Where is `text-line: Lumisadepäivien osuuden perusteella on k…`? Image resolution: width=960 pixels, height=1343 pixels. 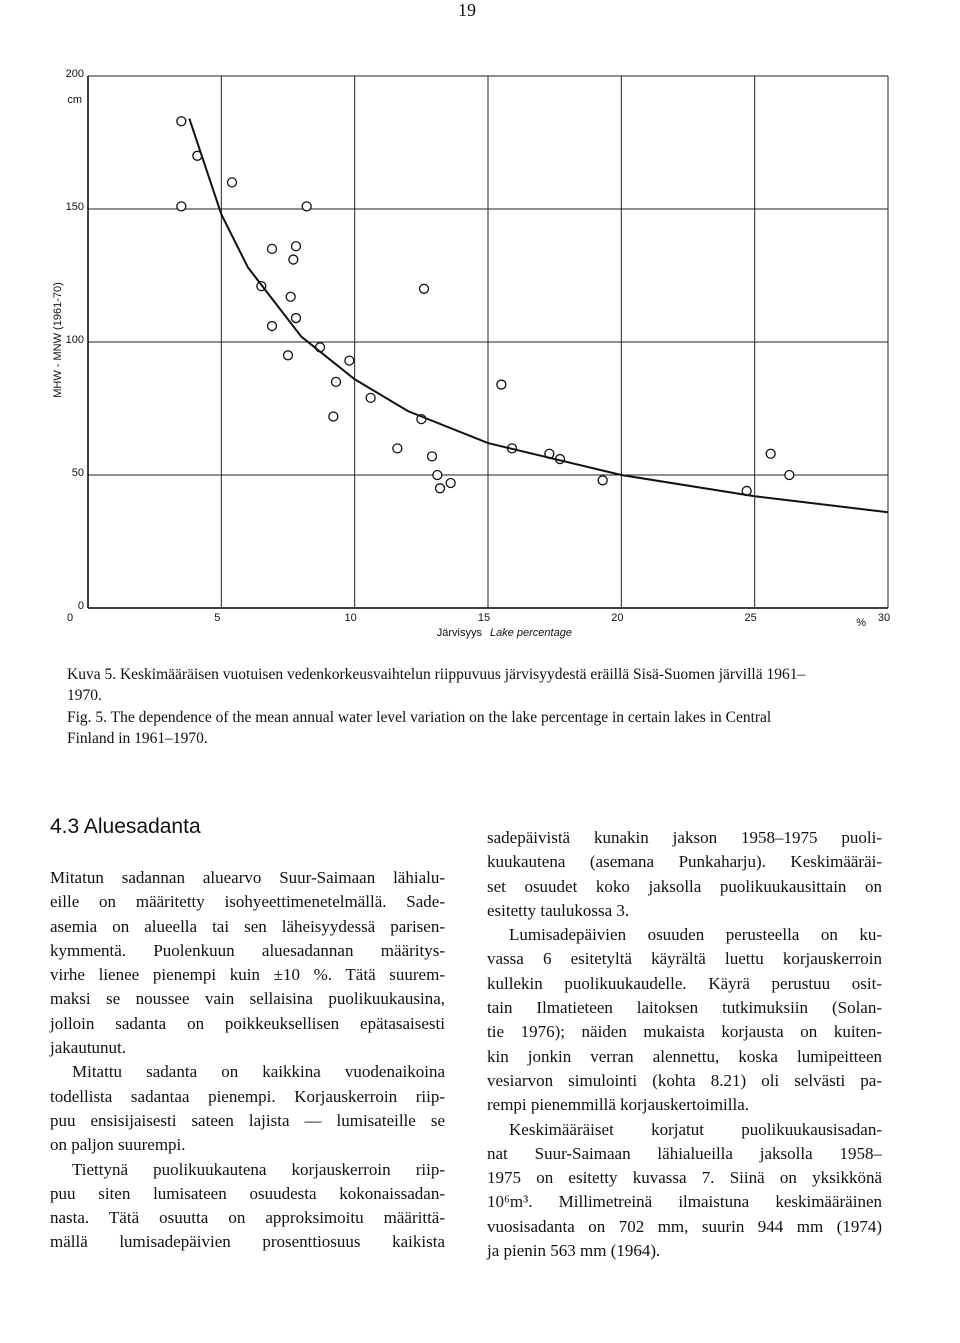
text-line: Lumisadepäivien osuuden perusteella on k… is located at coordinates (695, 935).